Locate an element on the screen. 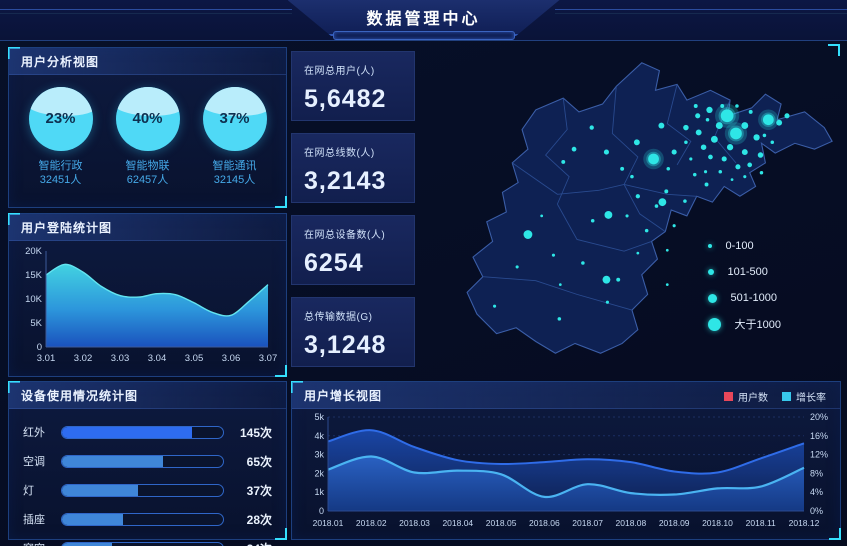 The height and width of the screenshot is (546, 847). login-area-chart: 0 5K 10K 15K 20K 3.01 3.02 3.03 3.04 3.05 3.06 3.07 is located at coordinates (147, 308).